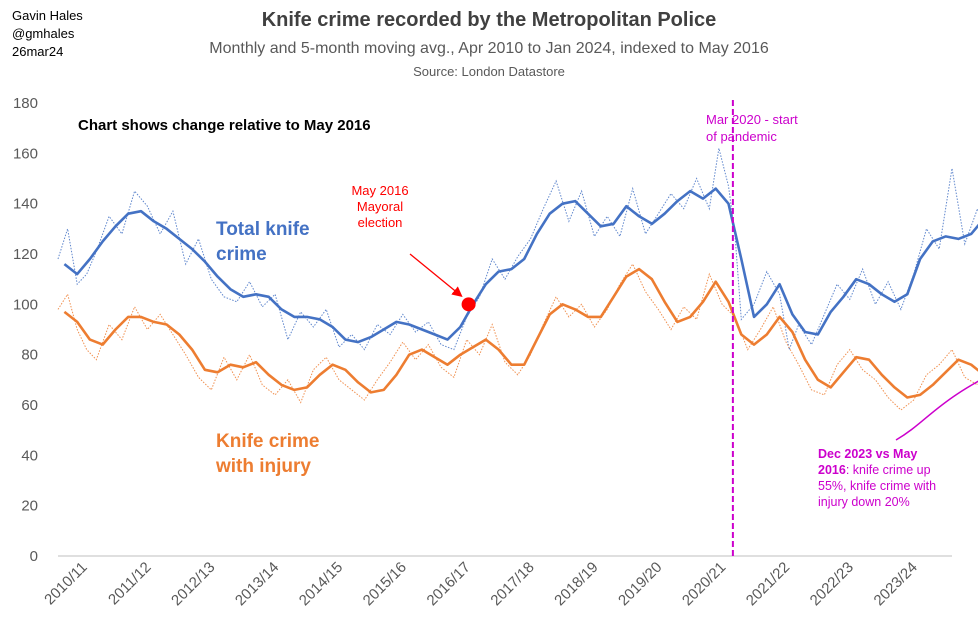 The width and height of the screenshot is (978, 638). What do you see at coordinates (25, 254) in the screenshot?
I see `y-tick-label: 120` at bounding box center [25, 254].